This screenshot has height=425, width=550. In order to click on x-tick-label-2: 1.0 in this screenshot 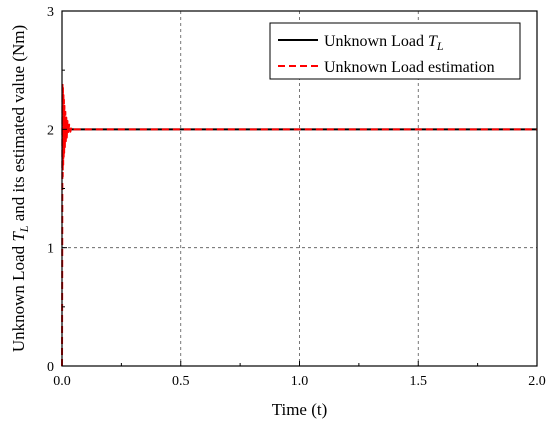, I will do `click(300, 381)`.